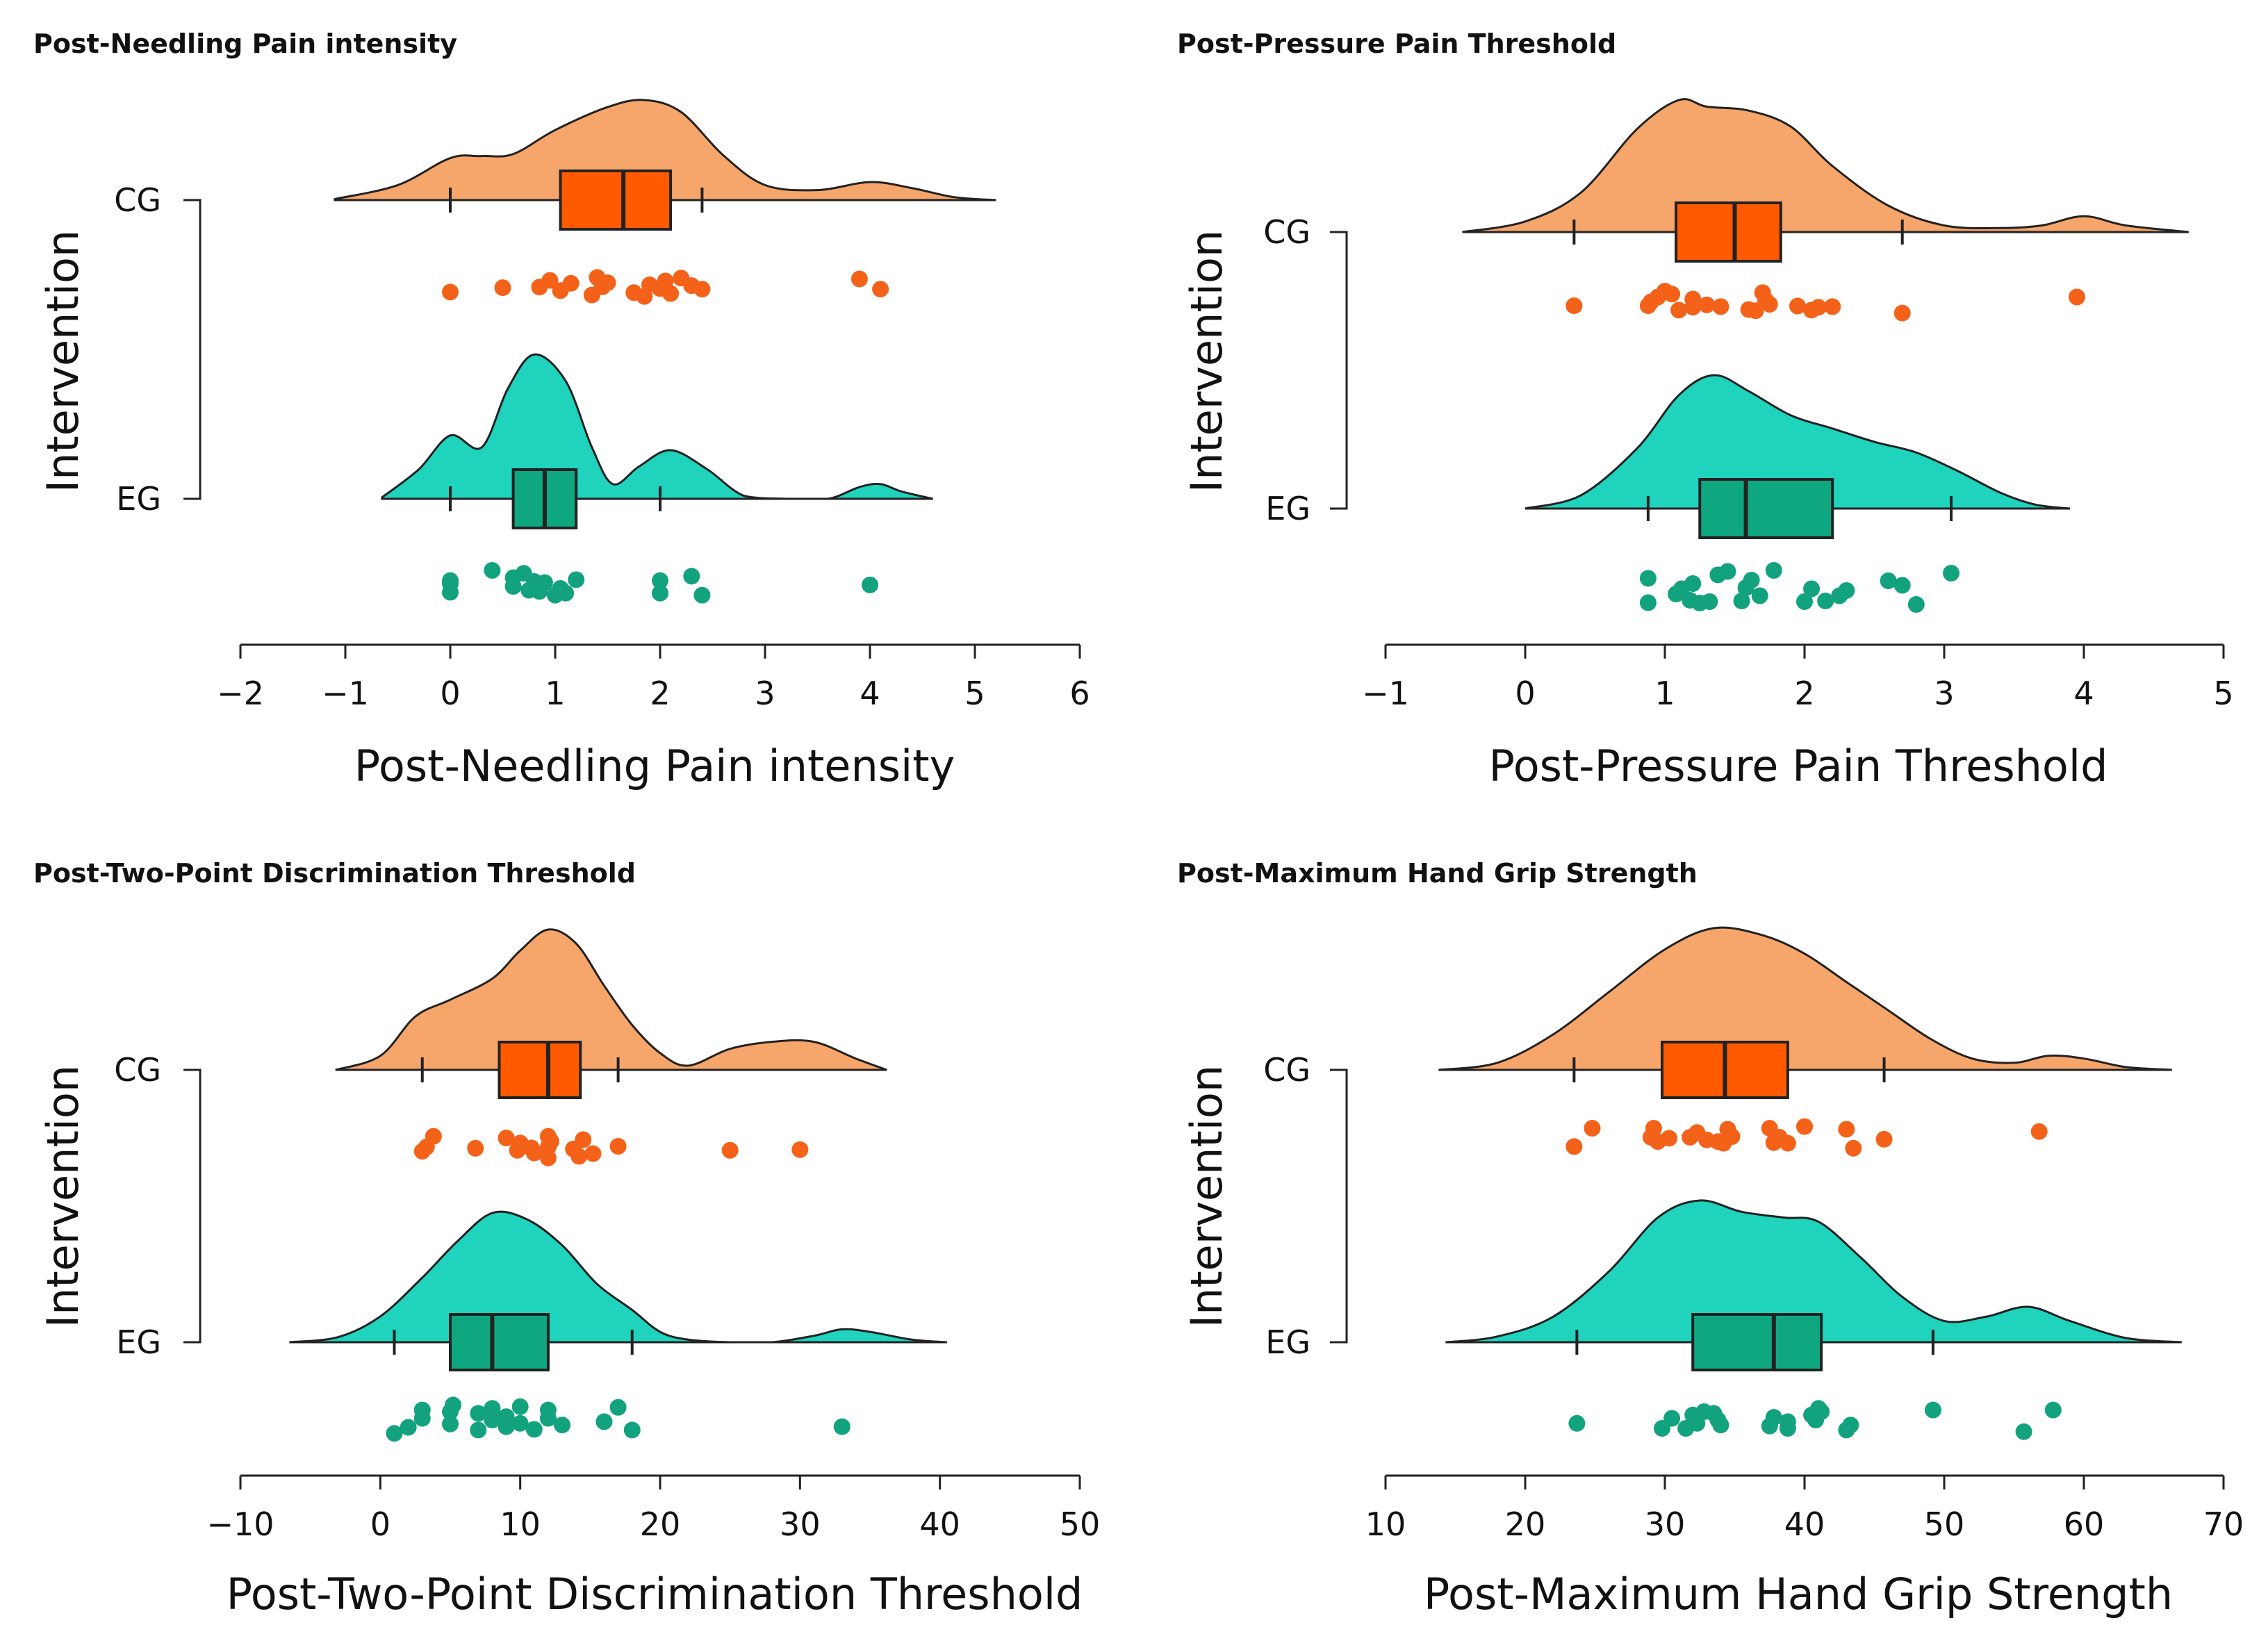  I want to click on x-tick-label: −2, so click(240, 693).